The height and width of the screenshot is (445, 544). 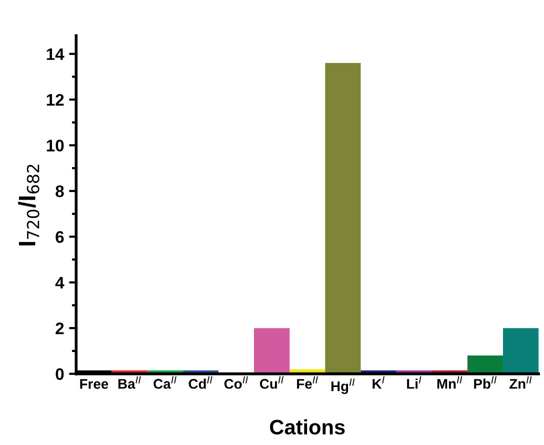 What do you see at coordinates (165, 382) in the screenshot?
I see `x-tick-label: Ca$^{II}$` at bounding box center [165, 382].